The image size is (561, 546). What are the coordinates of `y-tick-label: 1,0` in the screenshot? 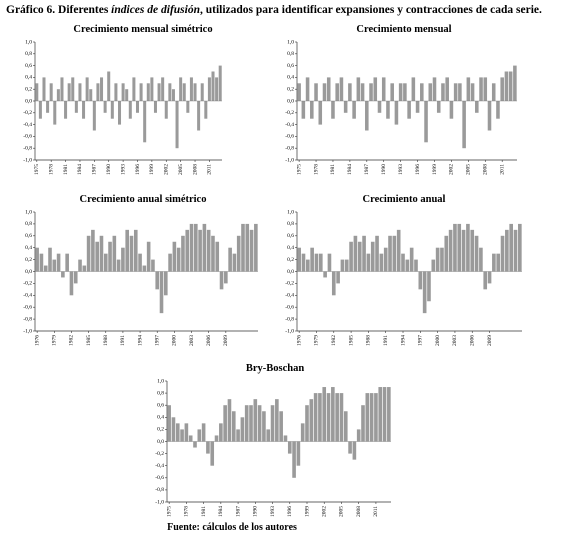 It's located at (160, 381).